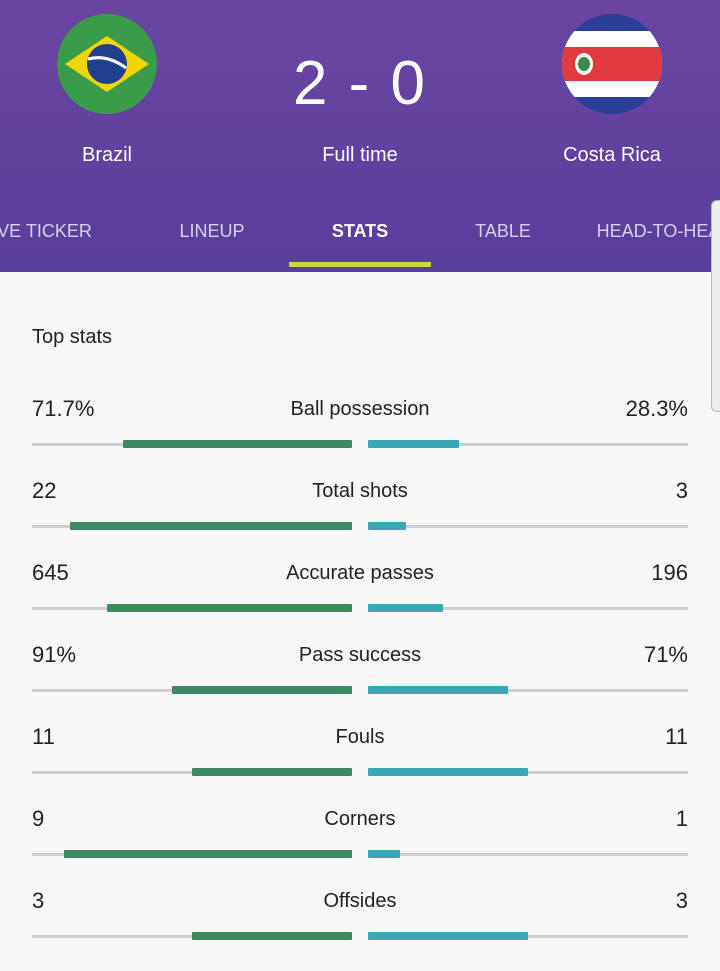 This screenshot has height=971, width=720. I want to click on tab: HEAD-TO-HEAD, so click(658, 231).